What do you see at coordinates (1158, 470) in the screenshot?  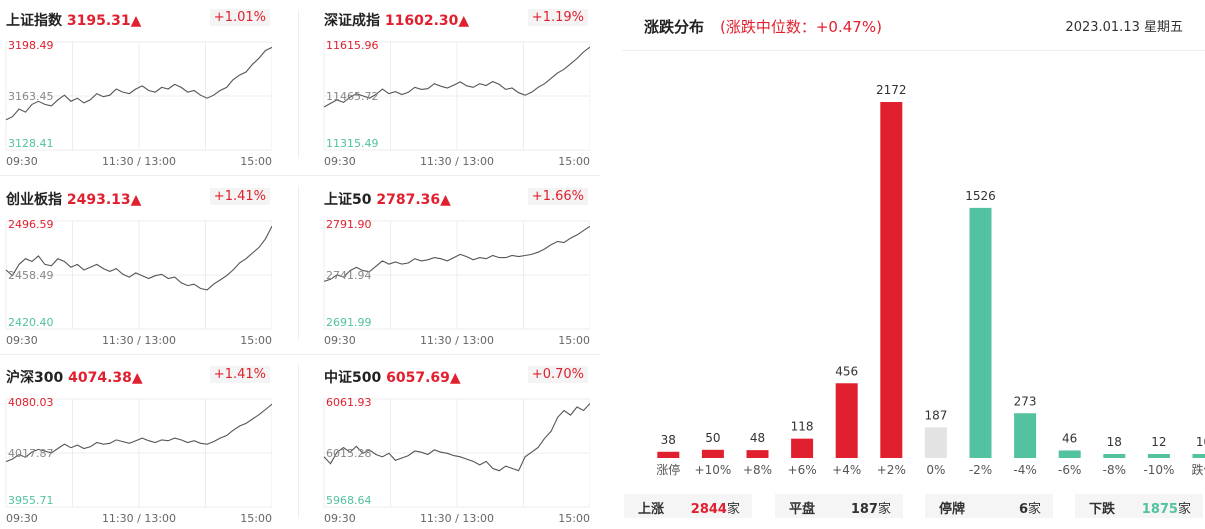 I see `bar-category-label: -10%` at bounding box center [1158, 470].